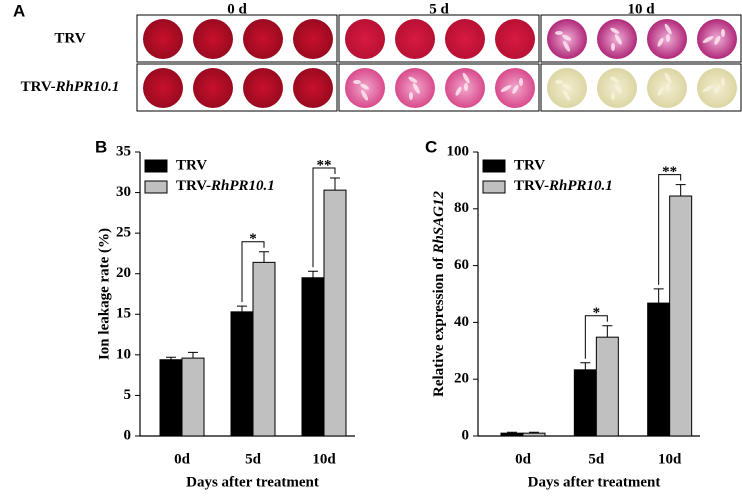 The image size is (742, 496). What do you see at coordinates (69, 38) in the screenshot?
I see `row-label: TRV` at bounding box center [69, 38].